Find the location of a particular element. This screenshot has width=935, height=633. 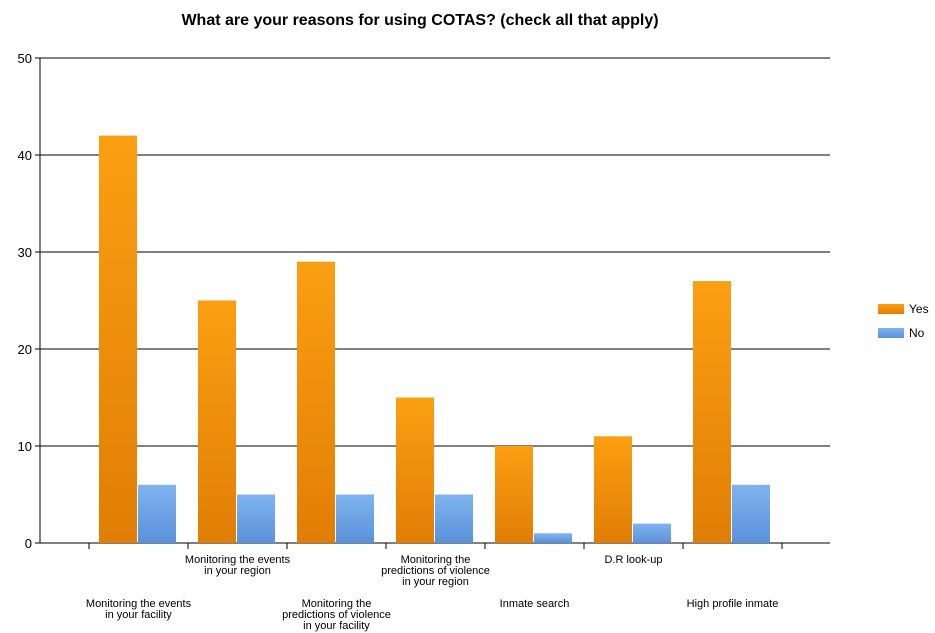

category-label: Monitoring the events in your region is located at coordinates (238, 565).